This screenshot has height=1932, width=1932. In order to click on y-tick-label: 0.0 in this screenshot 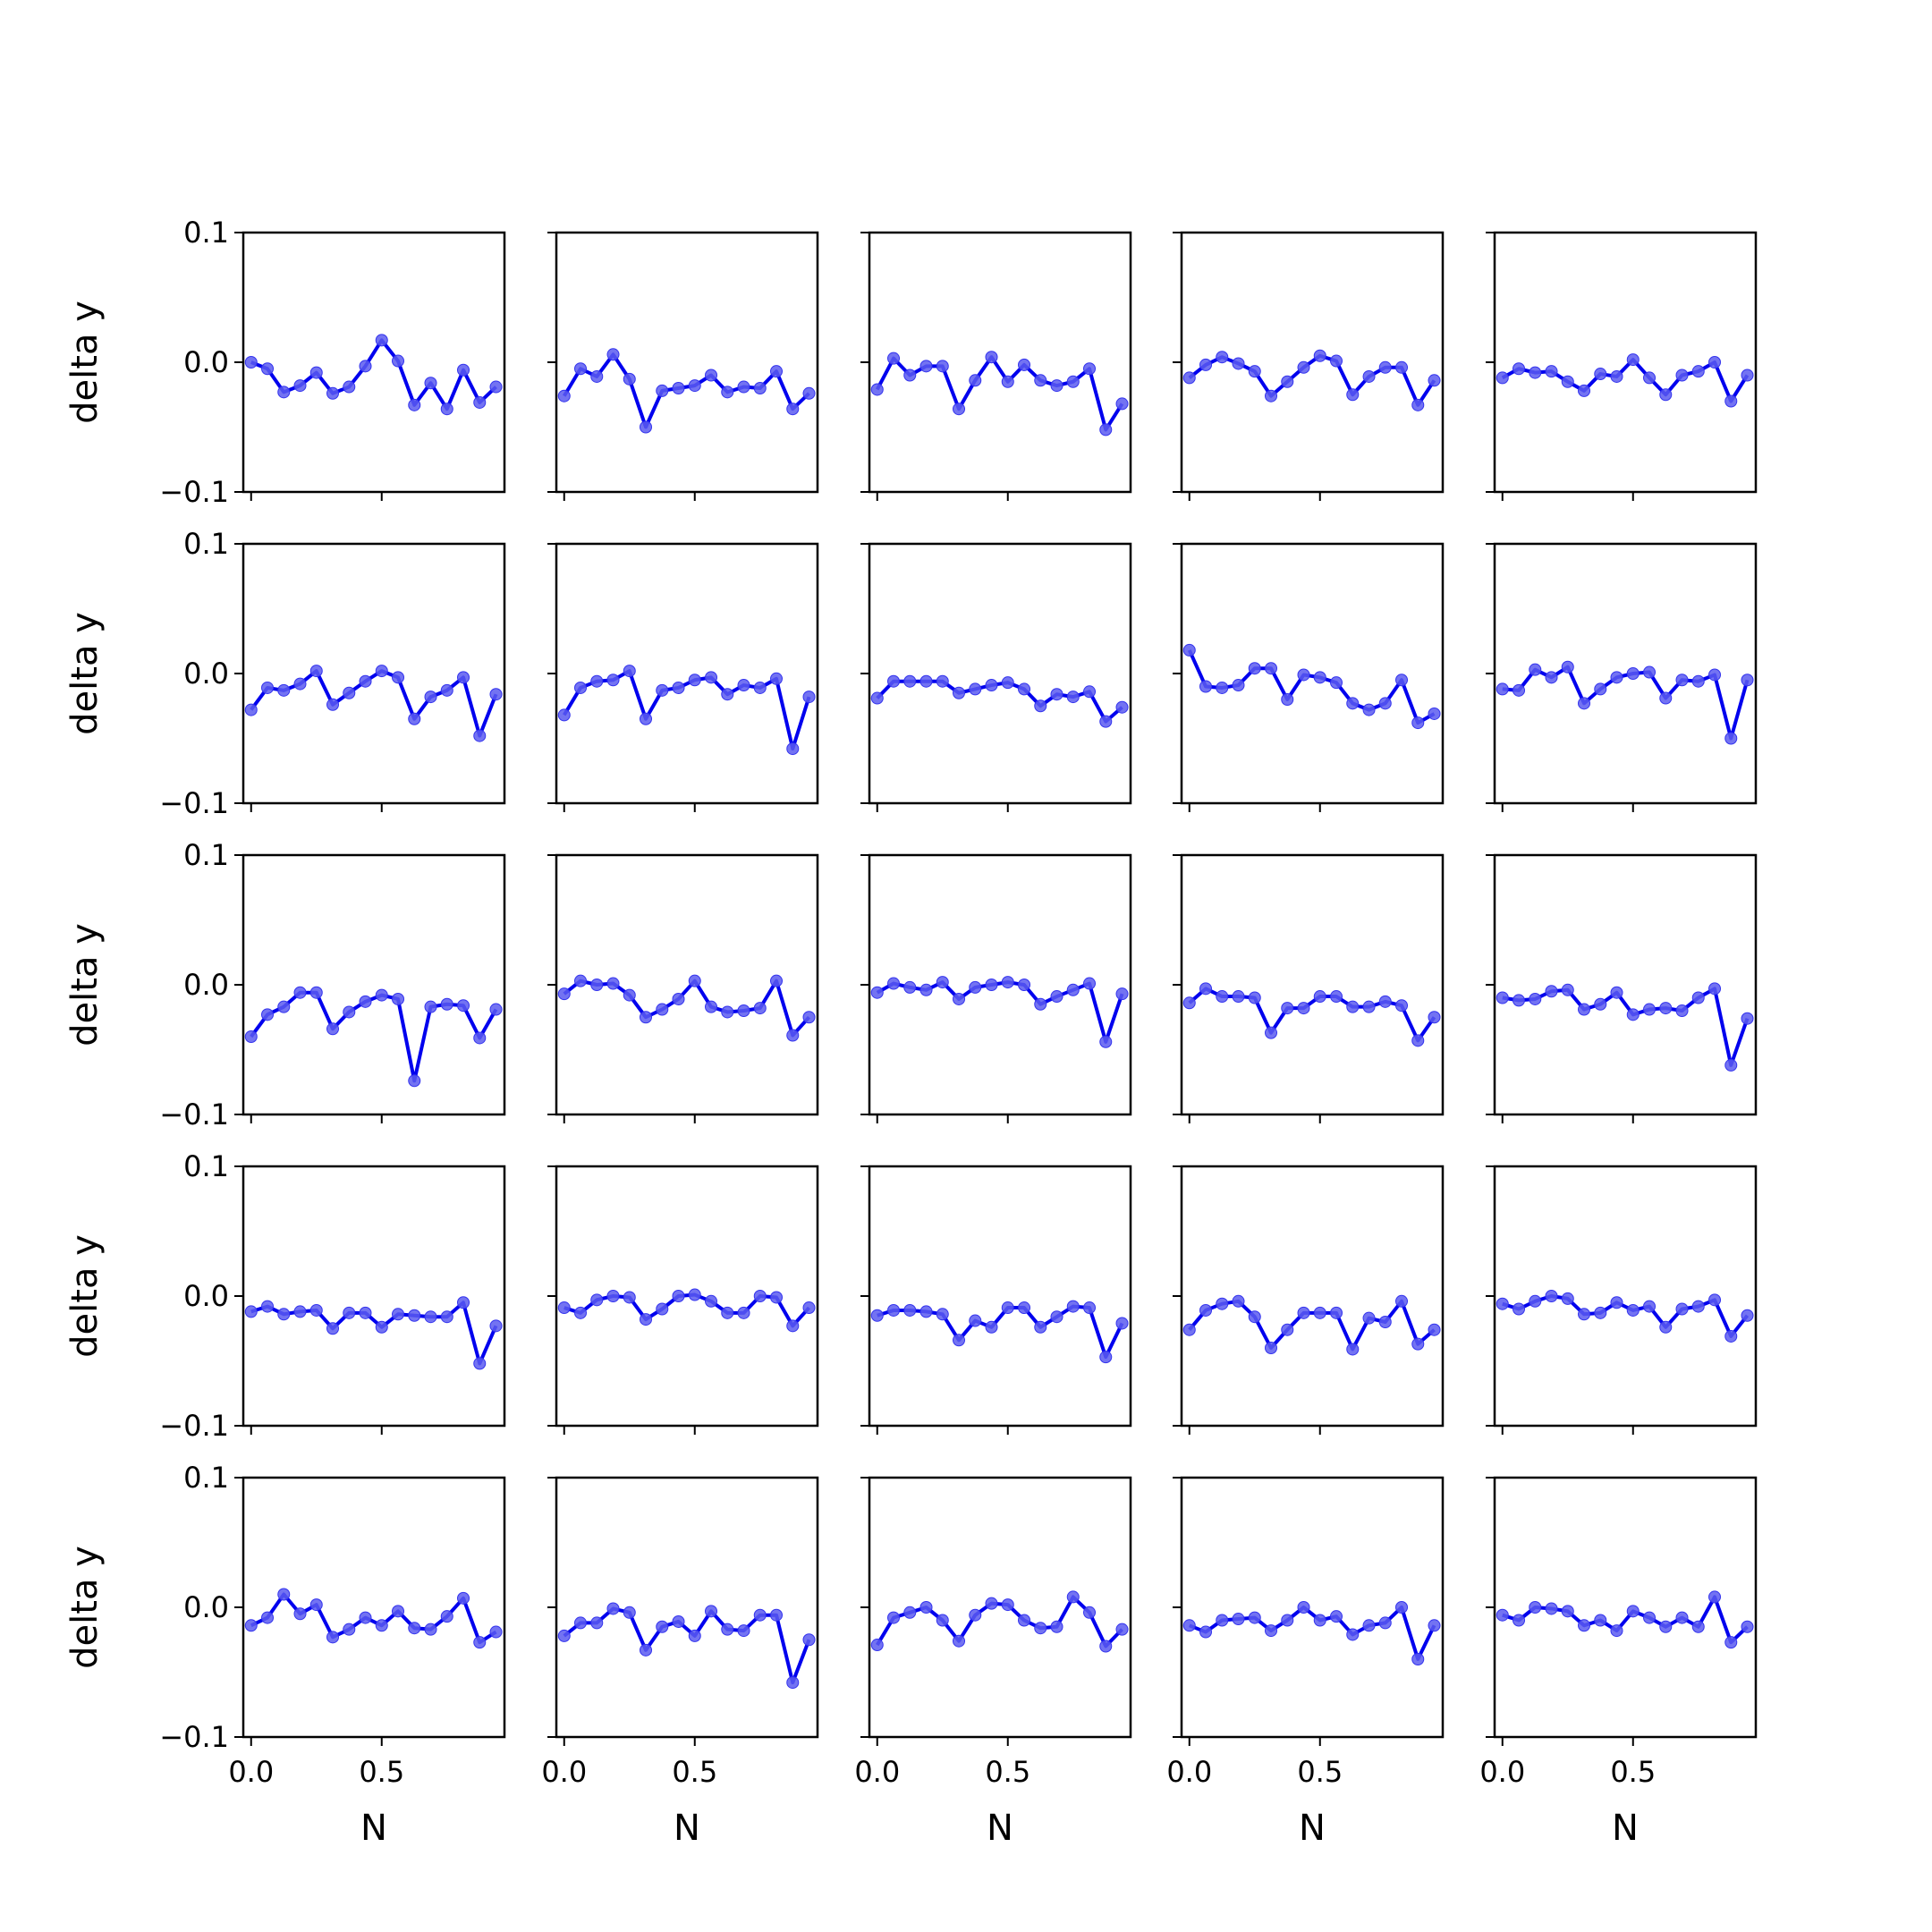, I will do `click(206, 1296)`.